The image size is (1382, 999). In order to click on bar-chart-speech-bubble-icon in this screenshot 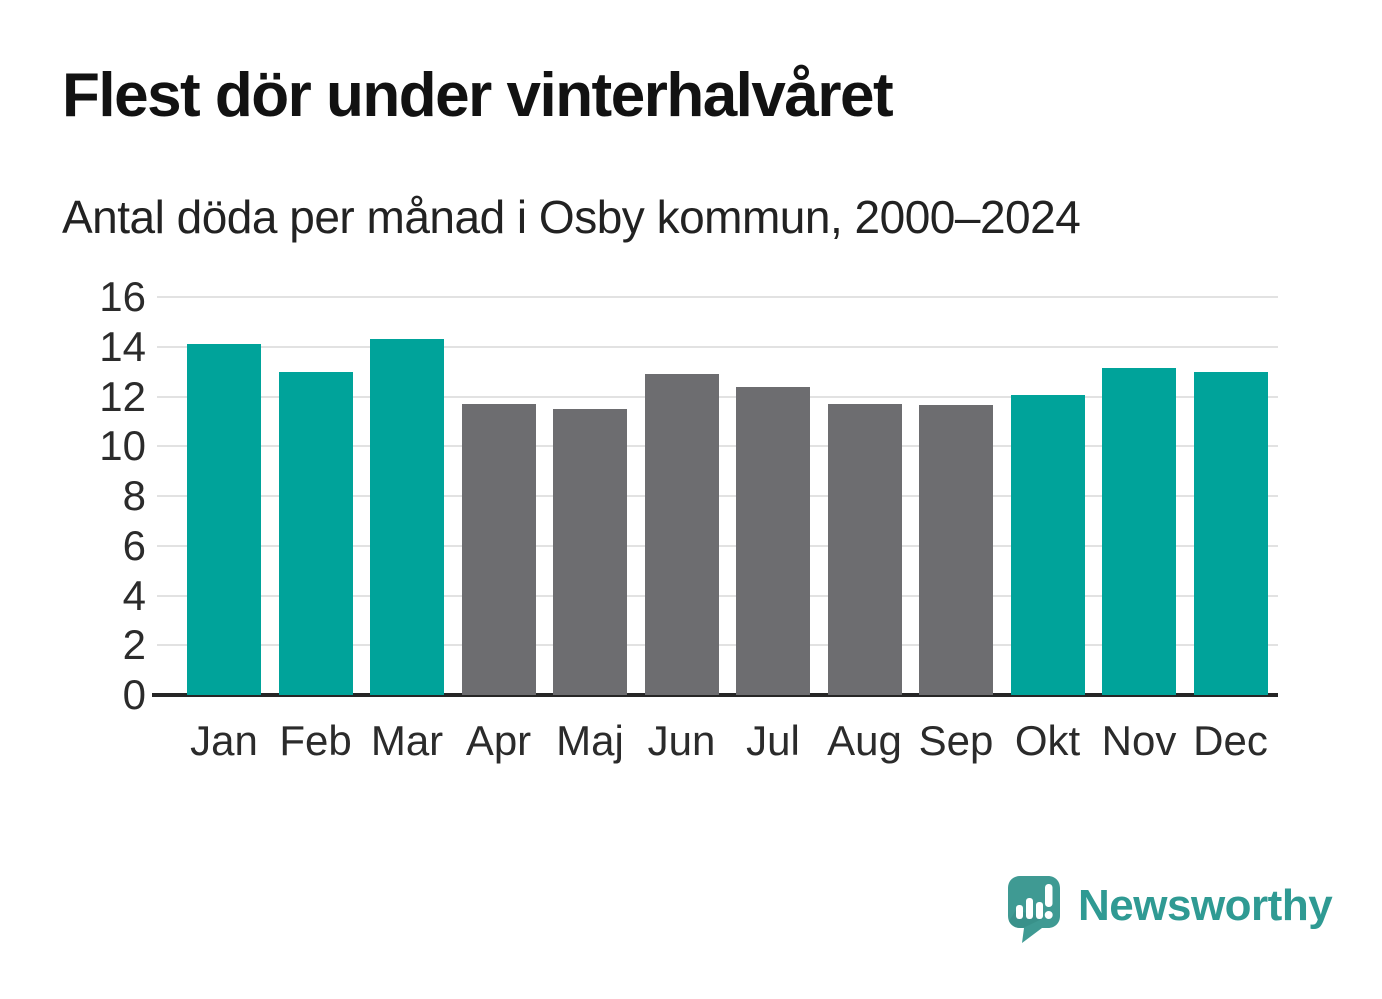, I will do `click(1034, 909)`.